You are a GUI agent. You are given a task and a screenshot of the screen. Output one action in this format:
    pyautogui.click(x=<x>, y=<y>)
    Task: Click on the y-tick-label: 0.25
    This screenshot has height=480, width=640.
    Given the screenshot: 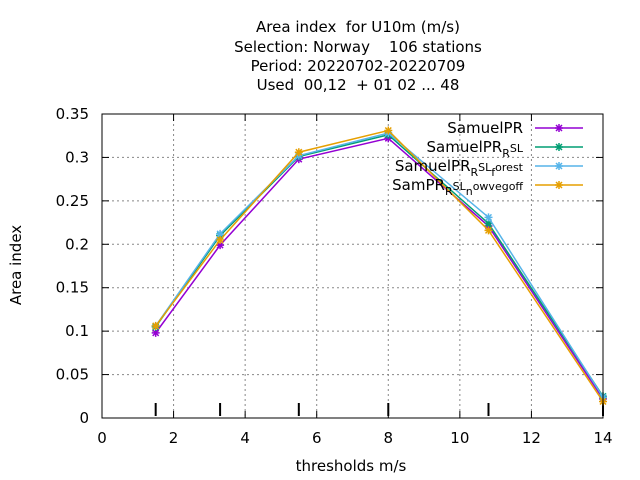 What is the action you would take?
    pyautogui.click(x=72, y=201)
    